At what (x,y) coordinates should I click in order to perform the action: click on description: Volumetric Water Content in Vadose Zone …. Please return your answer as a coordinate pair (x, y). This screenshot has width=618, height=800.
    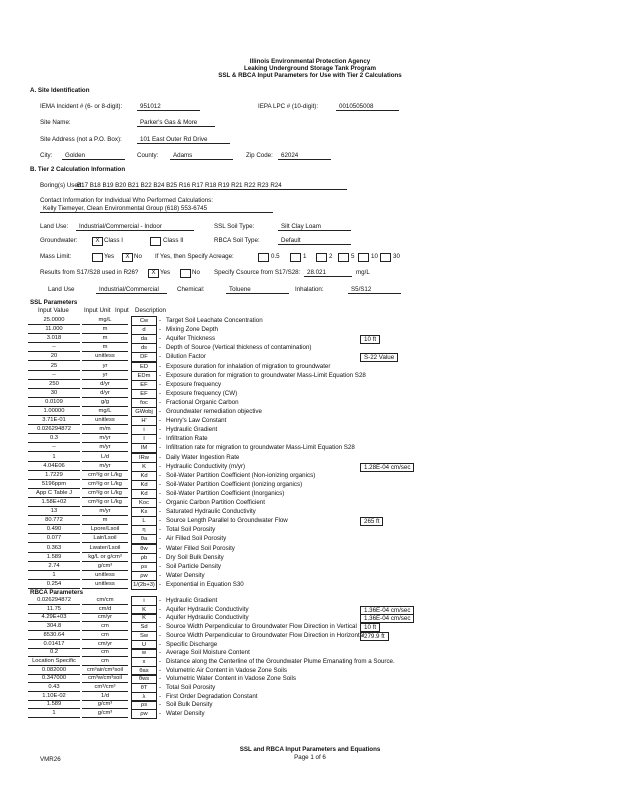
    Looking at the image, I should click on (231, 679).